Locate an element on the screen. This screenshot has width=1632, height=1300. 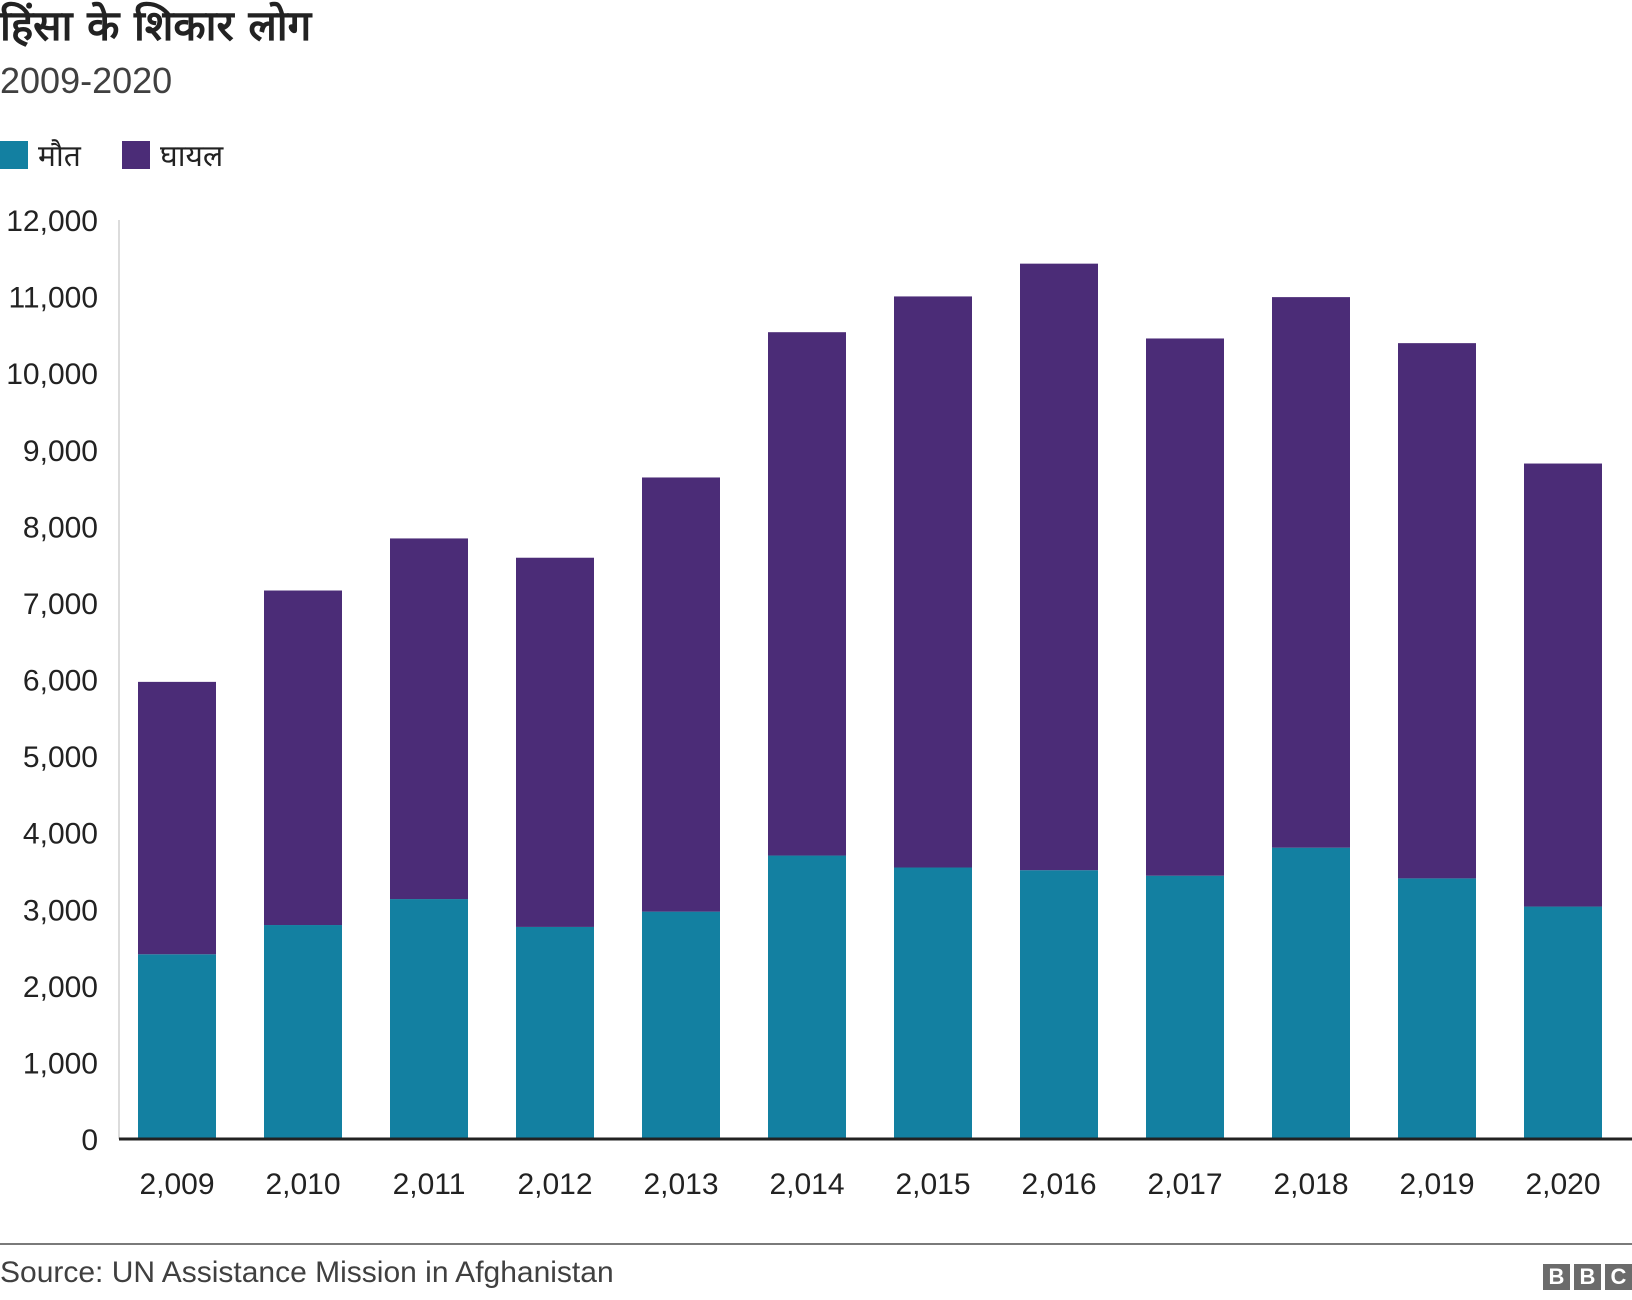
logo-letter: C is located at coordinates (1618, 1277).